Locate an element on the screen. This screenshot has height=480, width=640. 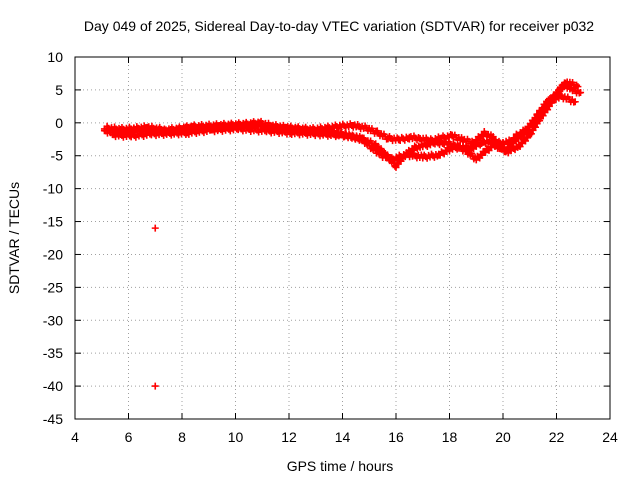
y-axis-title: SDTVAR / TECUs is located at coordinates (14, 238).